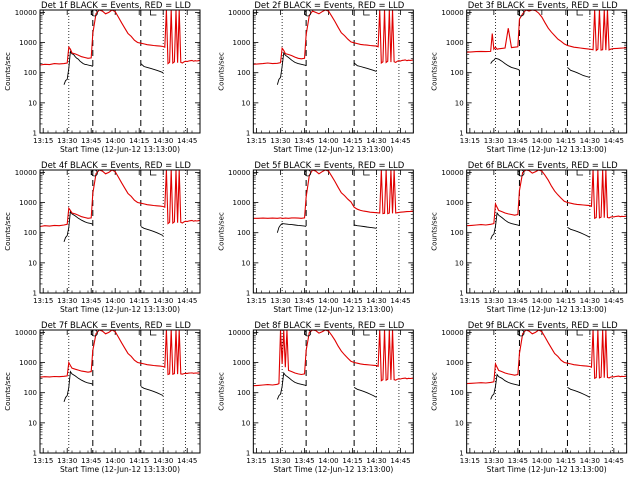 The image size is (640, 480). Describe the element at coordinates (543, 166) in the screenshot. I see `chart-title: Det 6f BLACK = Events, RED = LLD` at that location.